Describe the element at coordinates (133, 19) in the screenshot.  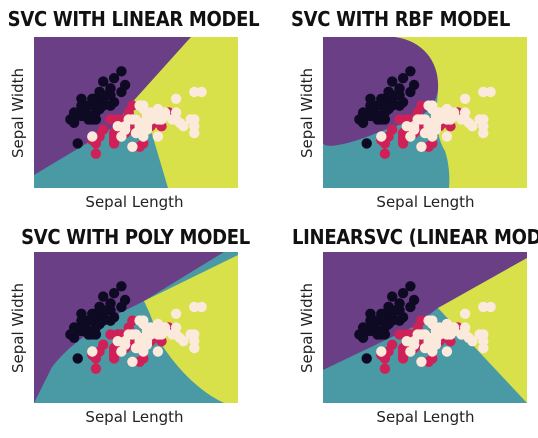
I see `panel-title: SVC WITH LINEAR MODEL` at that location.